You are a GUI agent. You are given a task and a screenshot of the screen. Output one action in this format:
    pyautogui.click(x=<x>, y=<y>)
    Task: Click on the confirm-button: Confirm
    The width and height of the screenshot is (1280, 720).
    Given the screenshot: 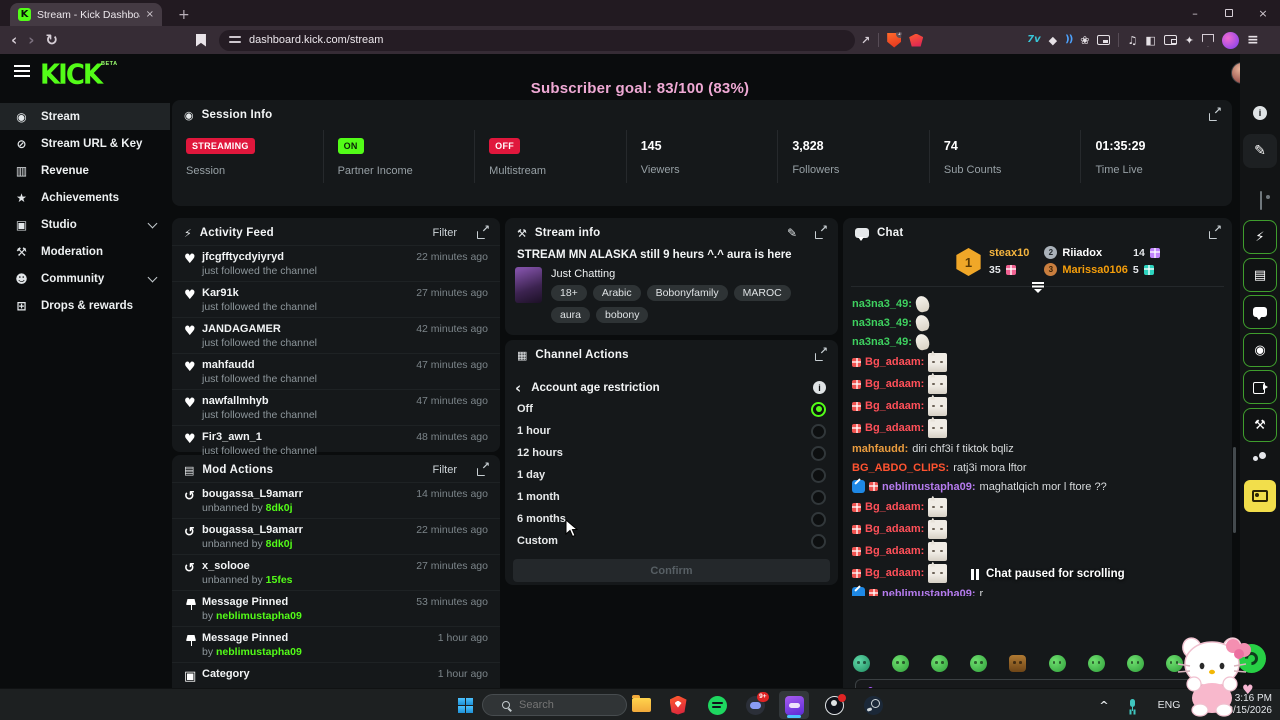 What is the action you would take?
    pyautogui.click(x=671, y=570)
    